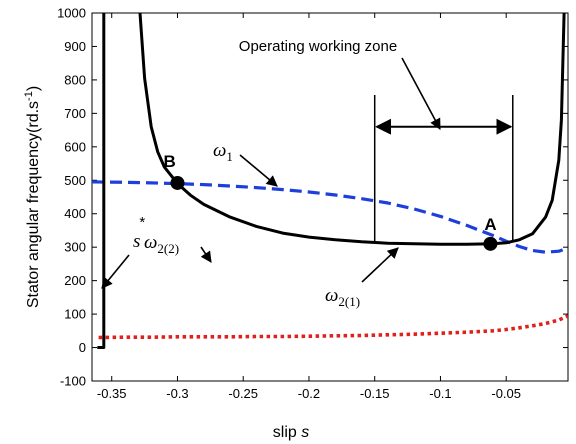 The width and height of the screenshot is (576, 444). I want to click on y-tick-label: 300, so click(75, 247).